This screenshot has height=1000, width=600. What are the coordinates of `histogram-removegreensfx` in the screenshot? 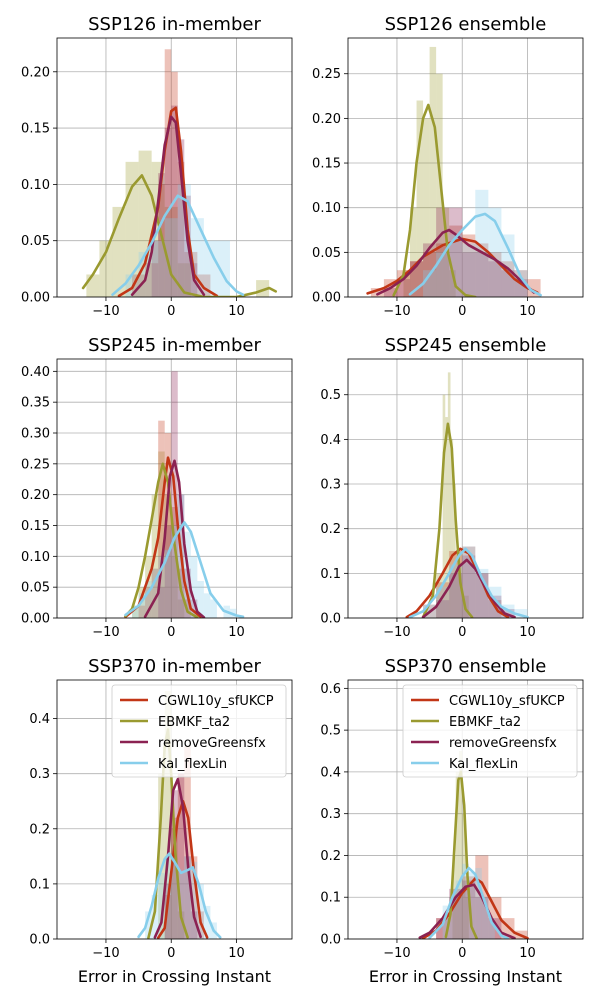 It's located at (181, 856).